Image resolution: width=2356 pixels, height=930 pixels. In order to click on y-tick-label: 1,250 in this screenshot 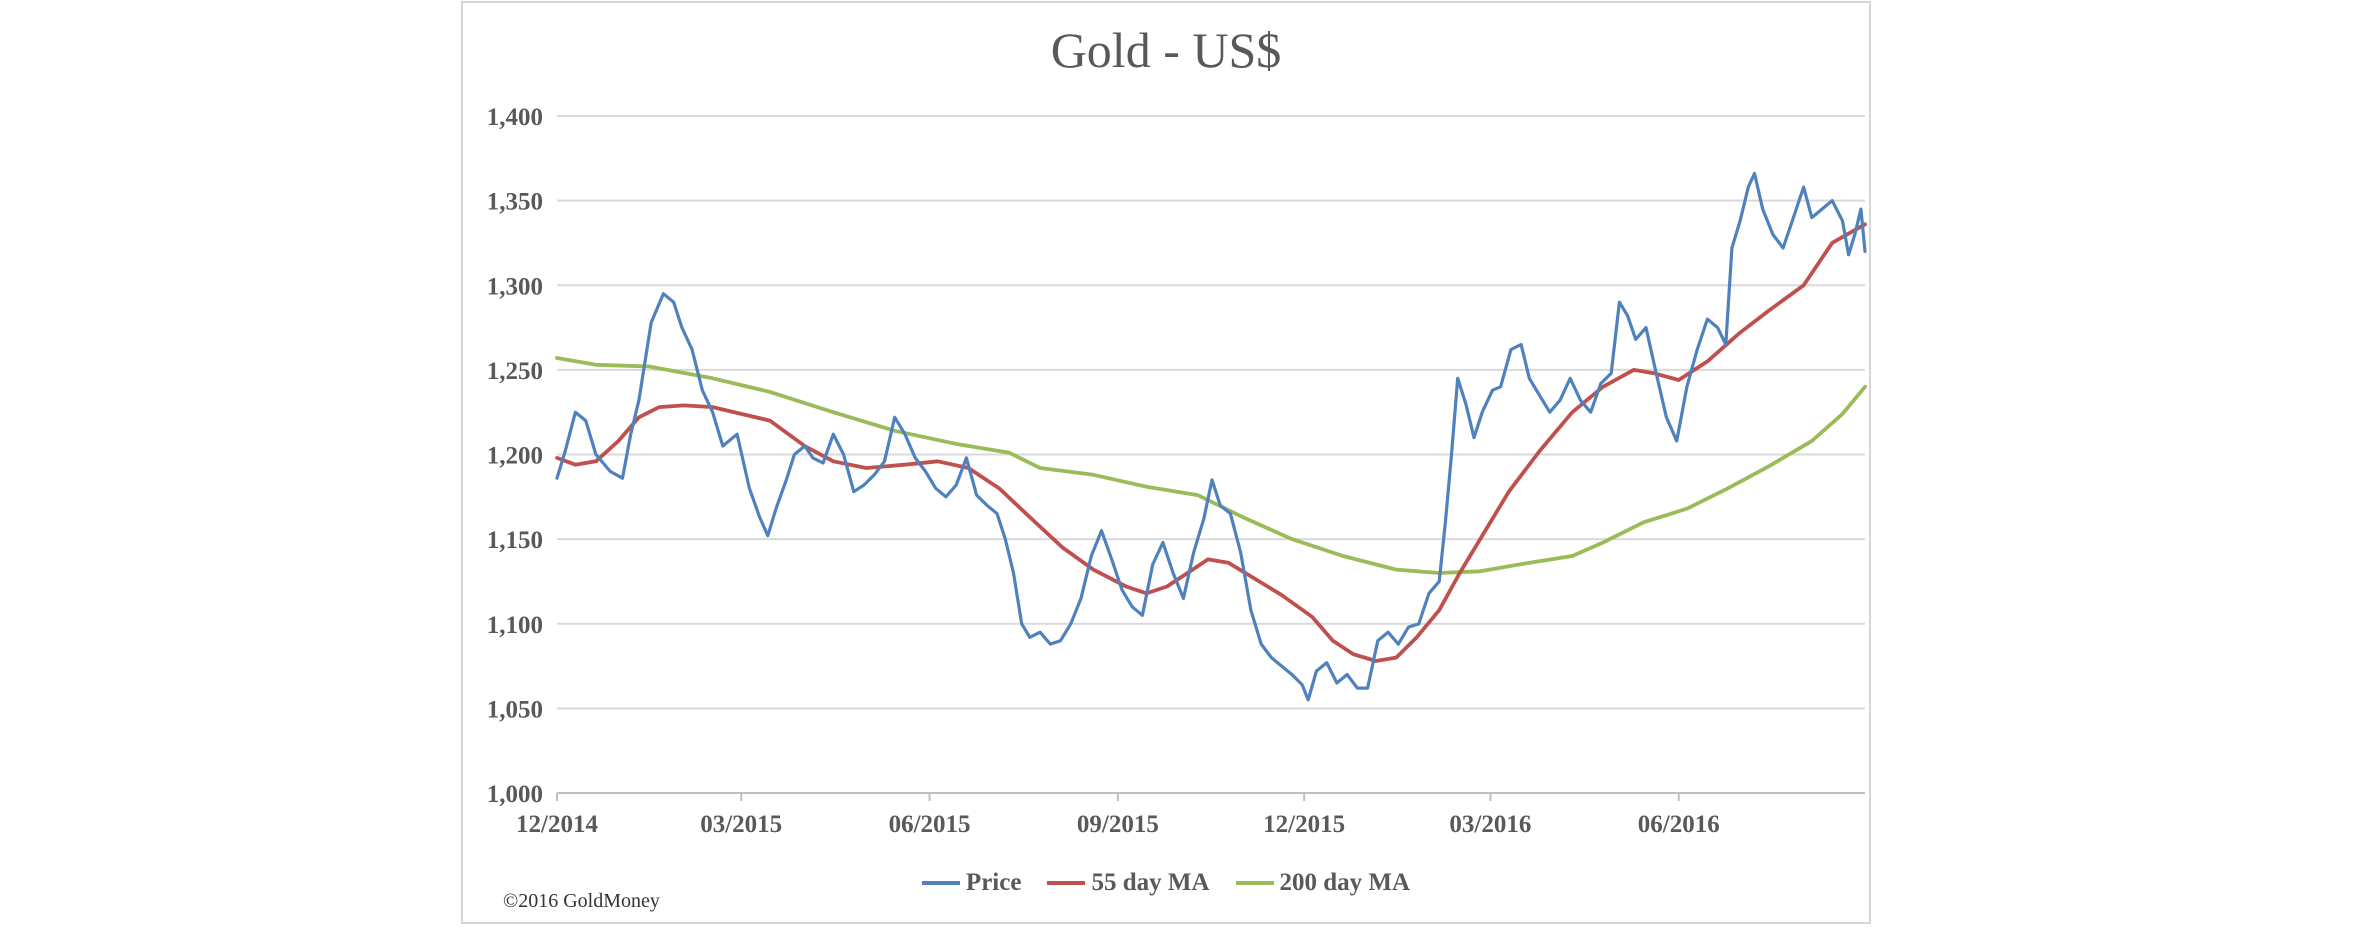, I will do `click(515, 371)`.